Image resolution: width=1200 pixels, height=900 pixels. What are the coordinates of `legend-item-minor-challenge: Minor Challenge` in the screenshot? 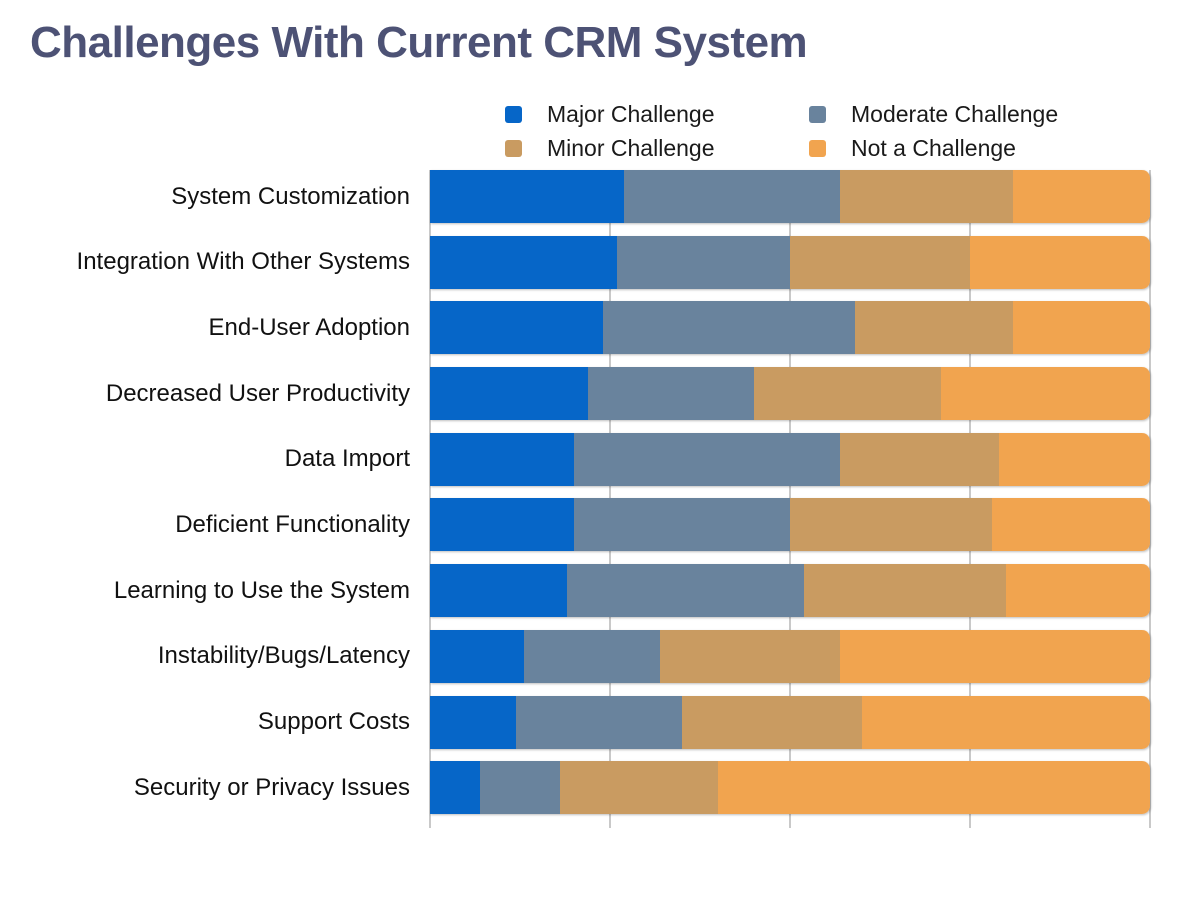 It's located at (657, 148).